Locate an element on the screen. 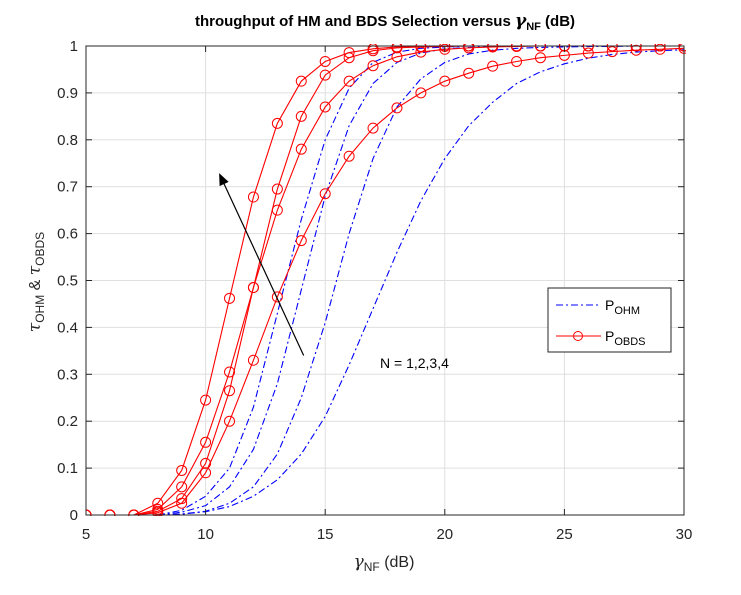 This screenshot has height=595, width=741. legend-box is located at coordinates (609, 320).